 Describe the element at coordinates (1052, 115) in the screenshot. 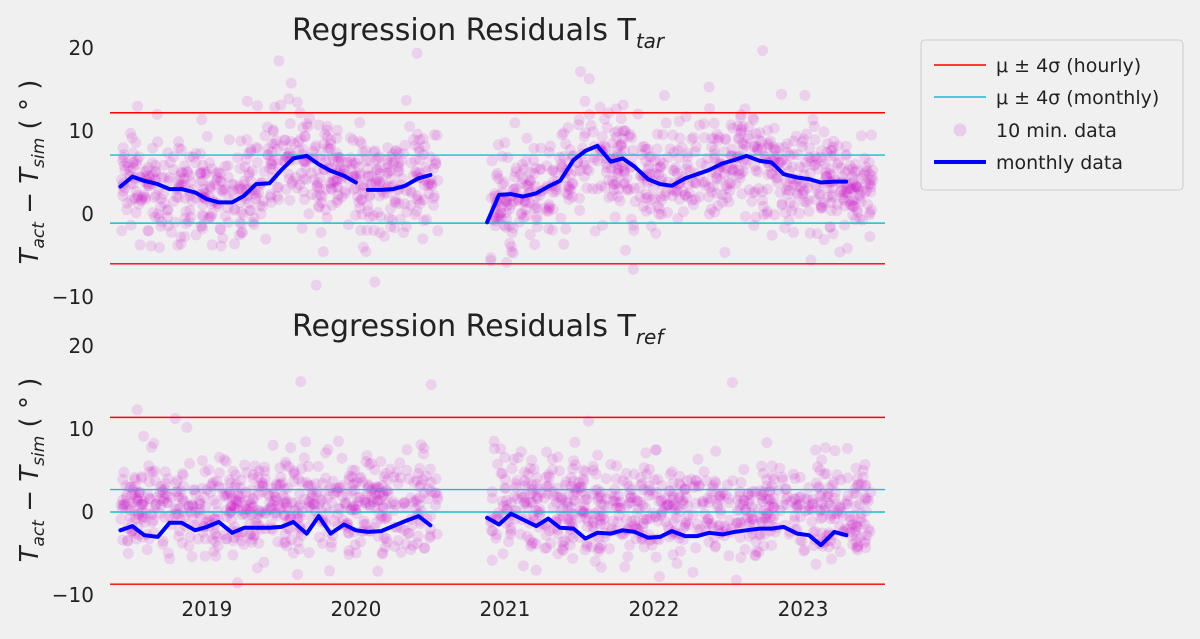

I see `legend-frame` at that location.